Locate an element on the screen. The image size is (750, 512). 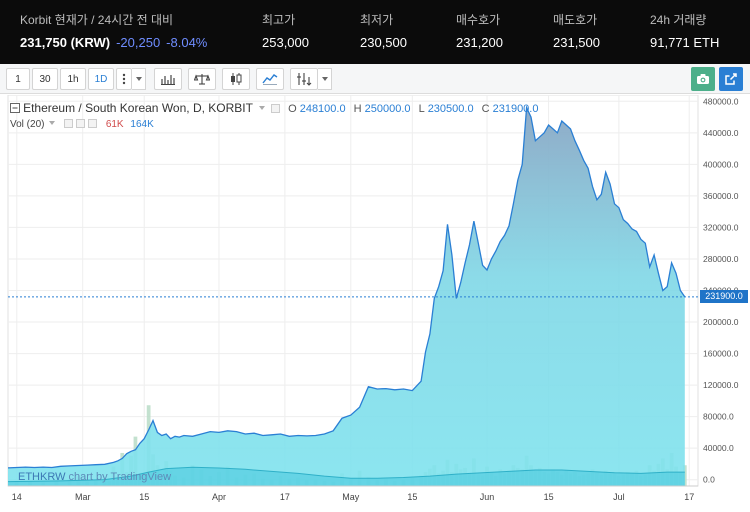
high-value: 250000.0 is located at coordinates (387, 109).